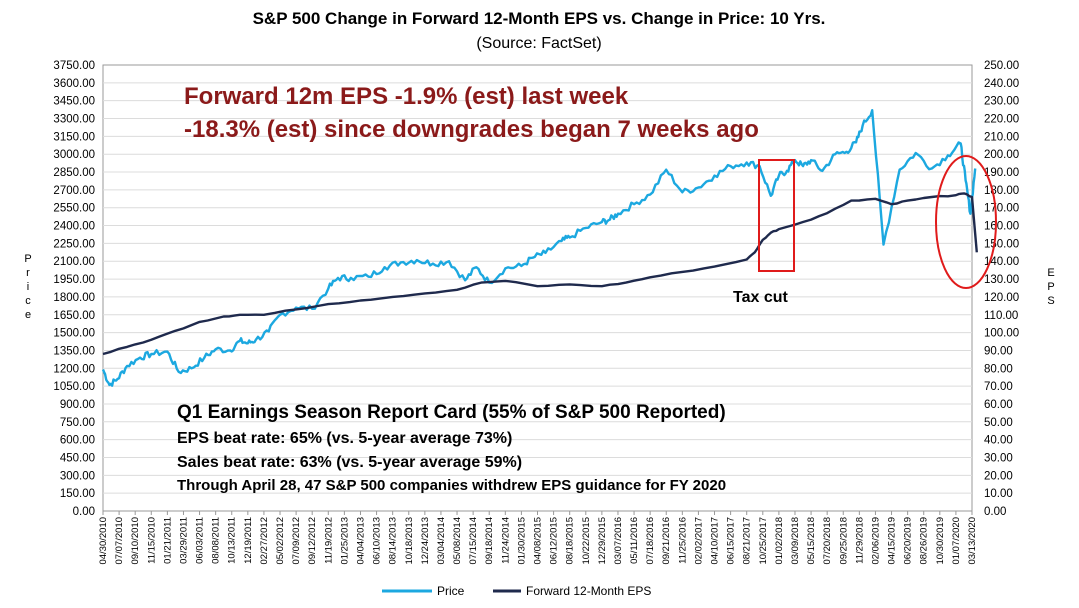  I want to click on x-tick-label: 02/27/2012, so click(264, 541).